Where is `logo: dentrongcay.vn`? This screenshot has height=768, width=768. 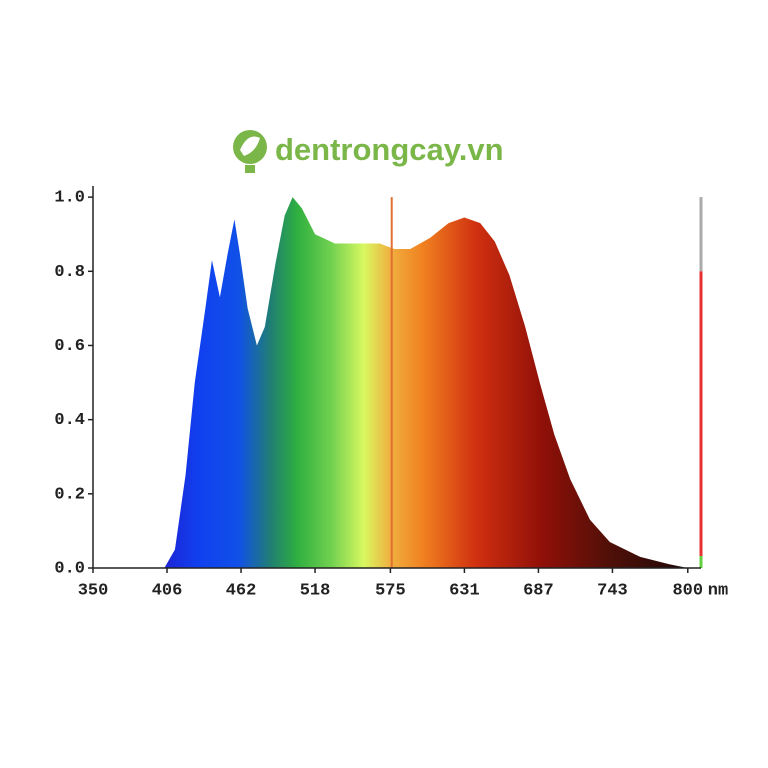
logo: dentrongcay.vn is located at coordinates (368, 151).